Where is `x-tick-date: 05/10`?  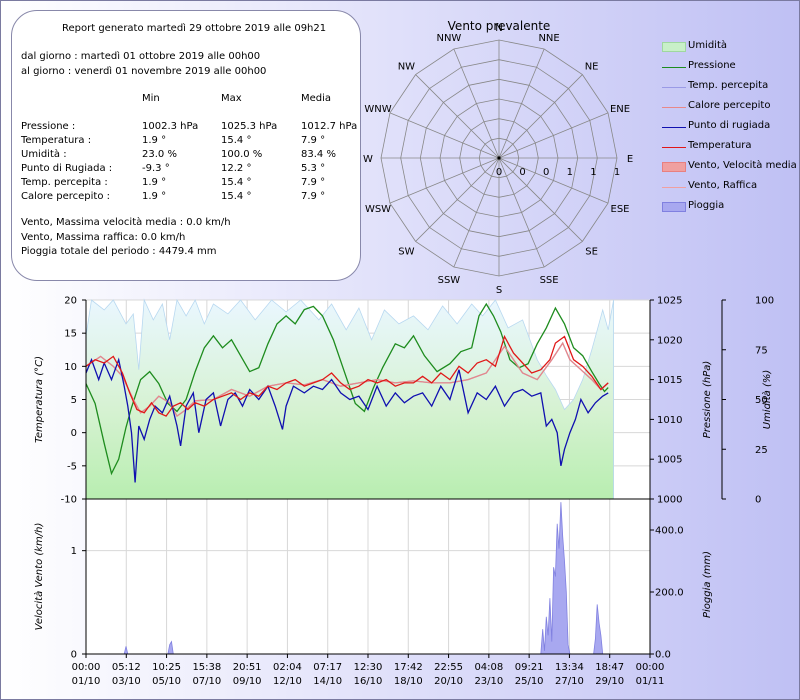 x-tick-date: 05/10 is located at coordinates (166, 681).